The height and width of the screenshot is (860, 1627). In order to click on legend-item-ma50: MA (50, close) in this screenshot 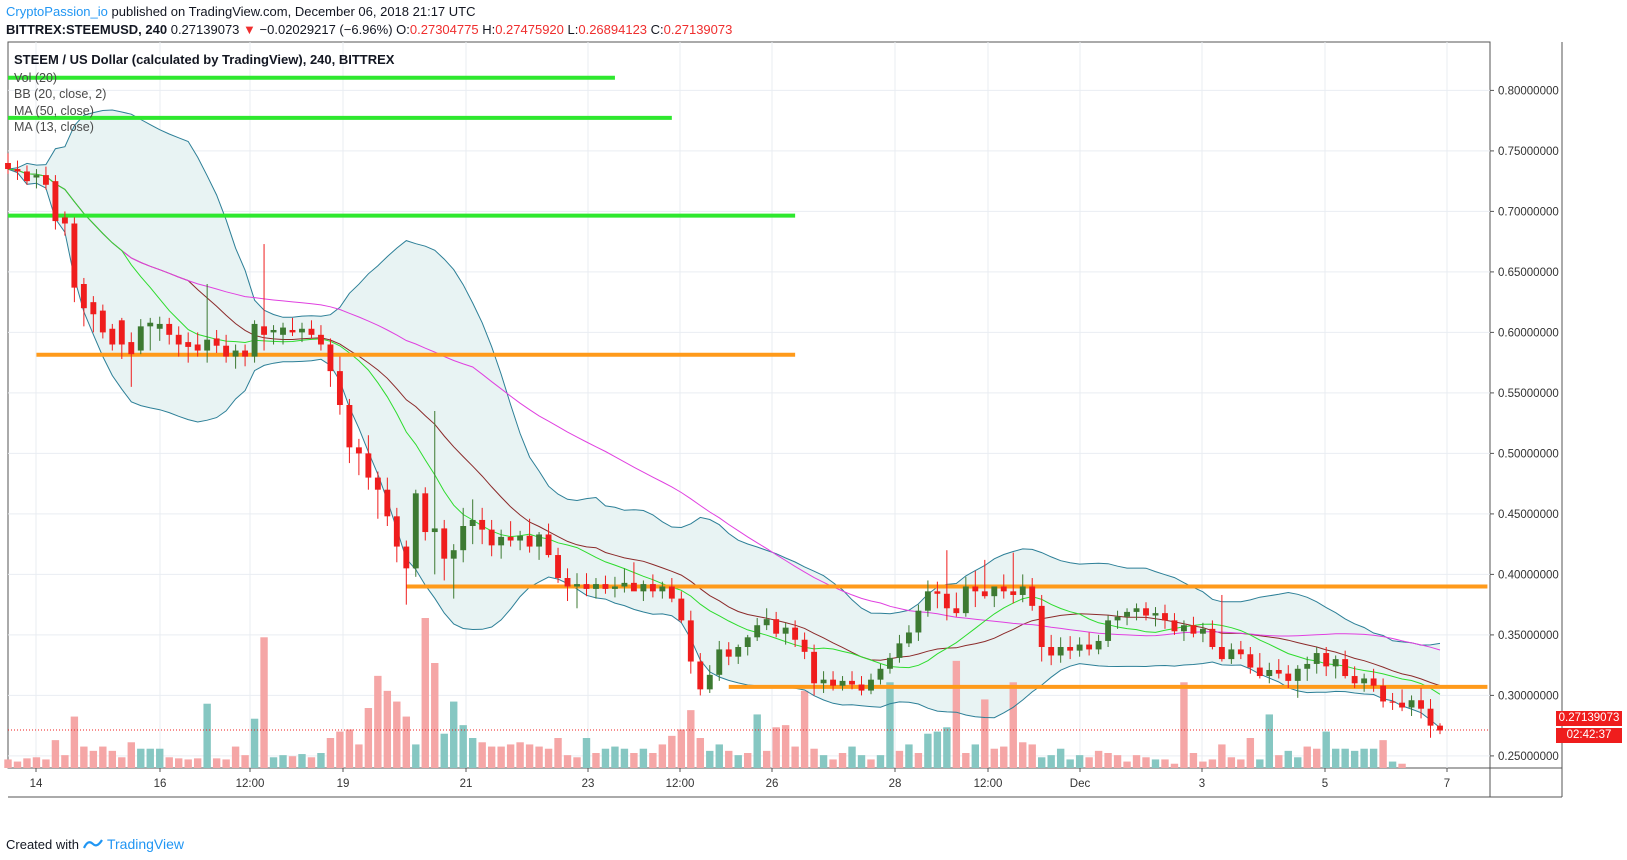, I will do `click(54, 110)`.